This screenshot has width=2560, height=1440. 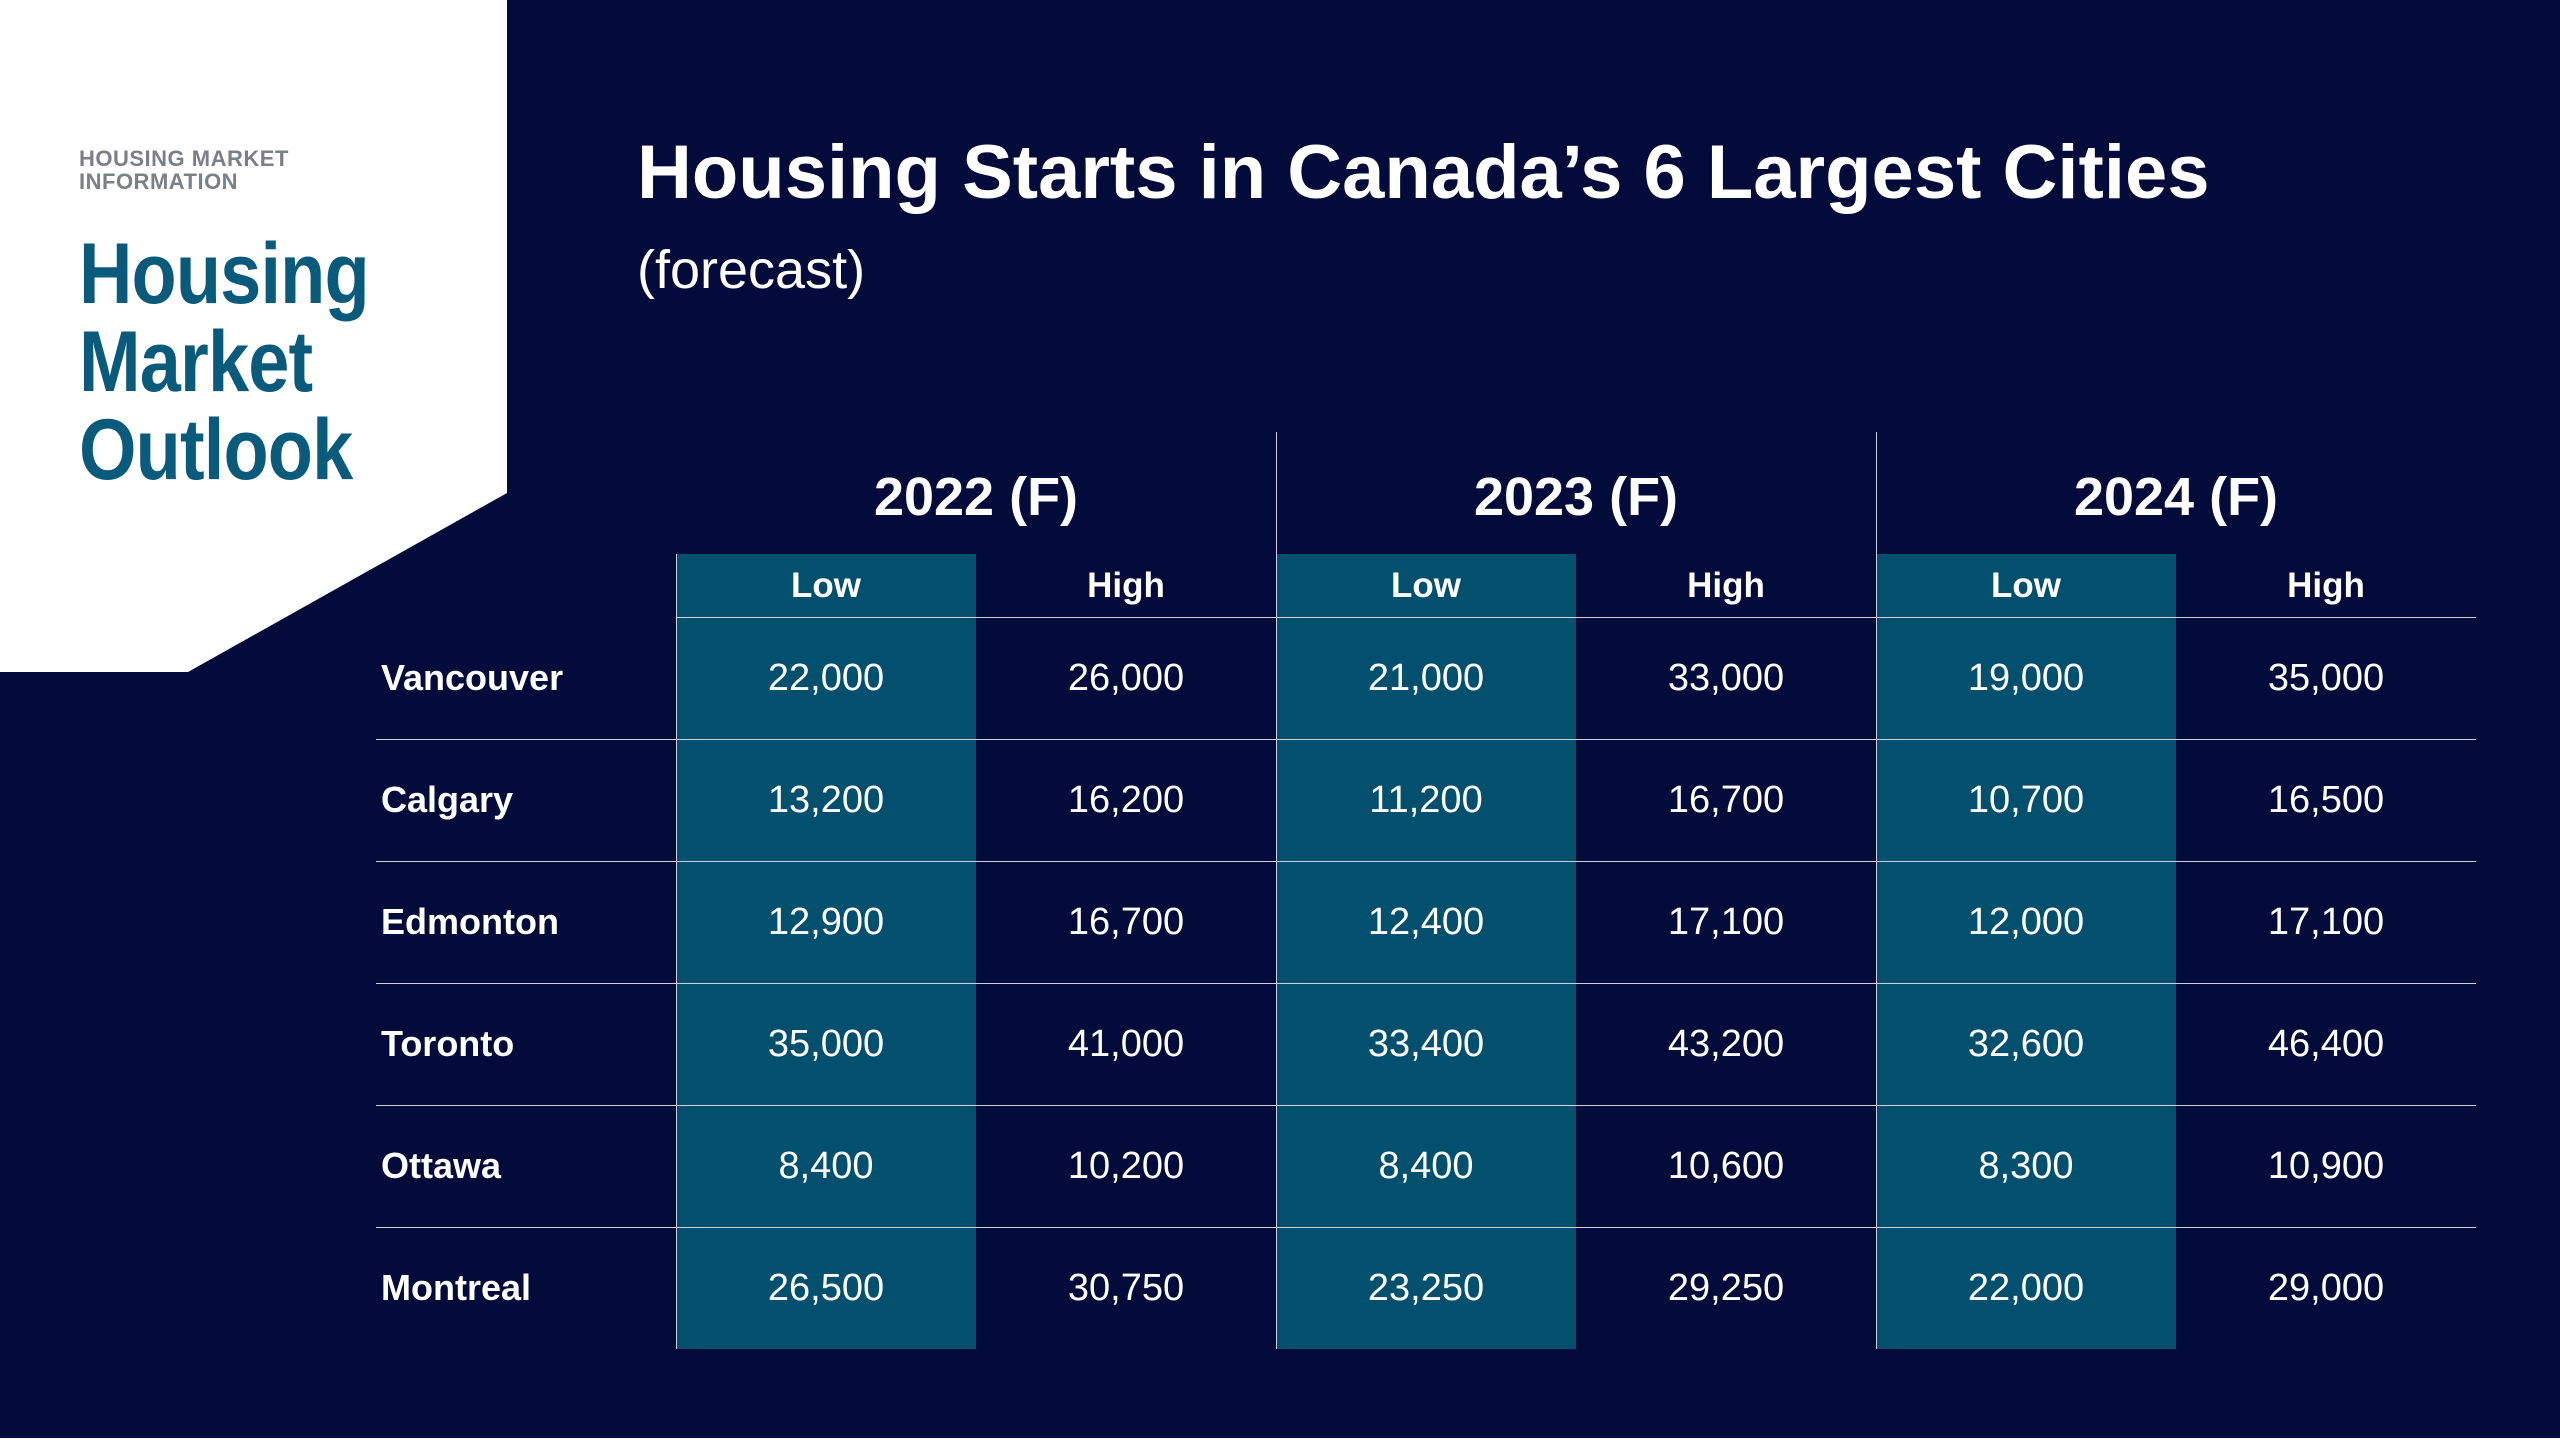 What do you see at coordinates (1126, 678) in the screenshot?
I see `table-cell: 26,000` at bounding box center [1126, 678].